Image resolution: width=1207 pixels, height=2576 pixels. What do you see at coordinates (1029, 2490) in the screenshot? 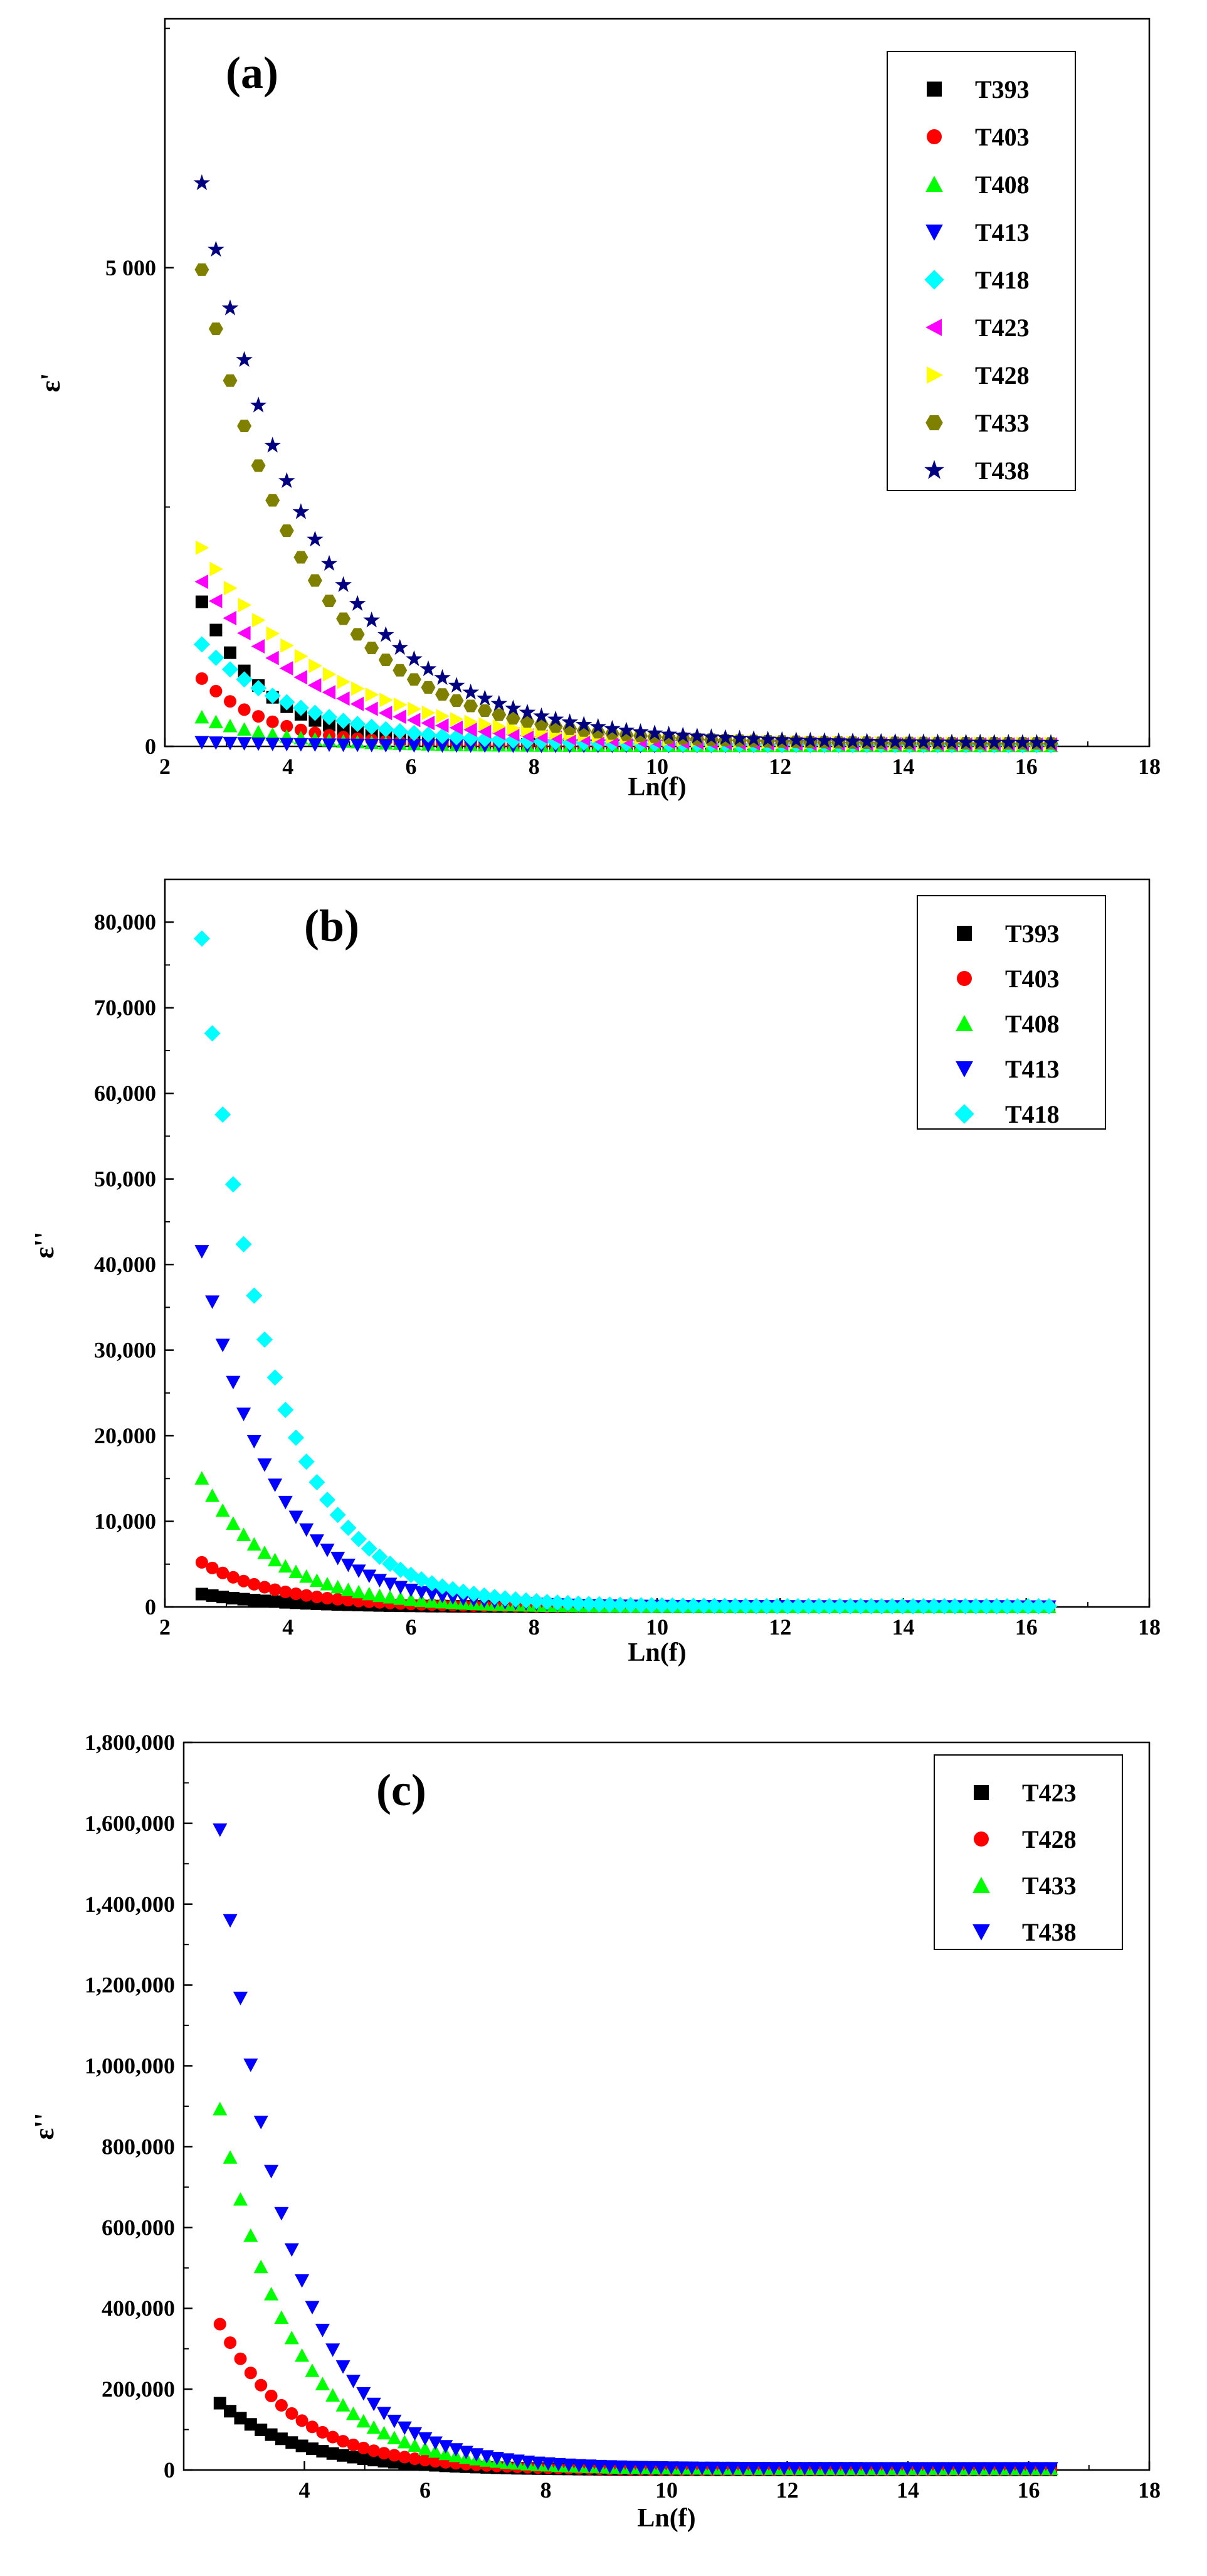
I see `x-tick-label: 16` at bounding box center [1029, 2490].